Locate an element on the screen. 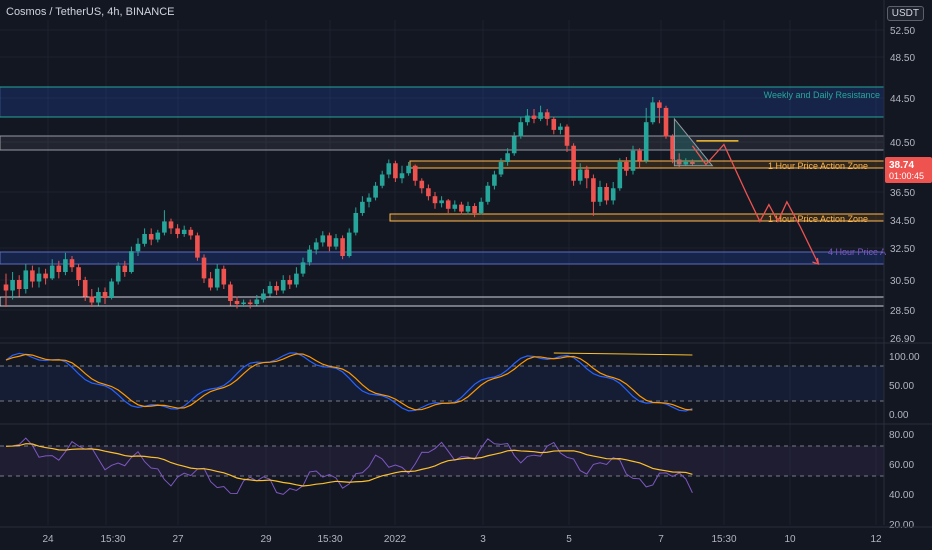 The height and width of the screenshot is (550, 932). stoch-d-line is located at coordinates (349, 382).